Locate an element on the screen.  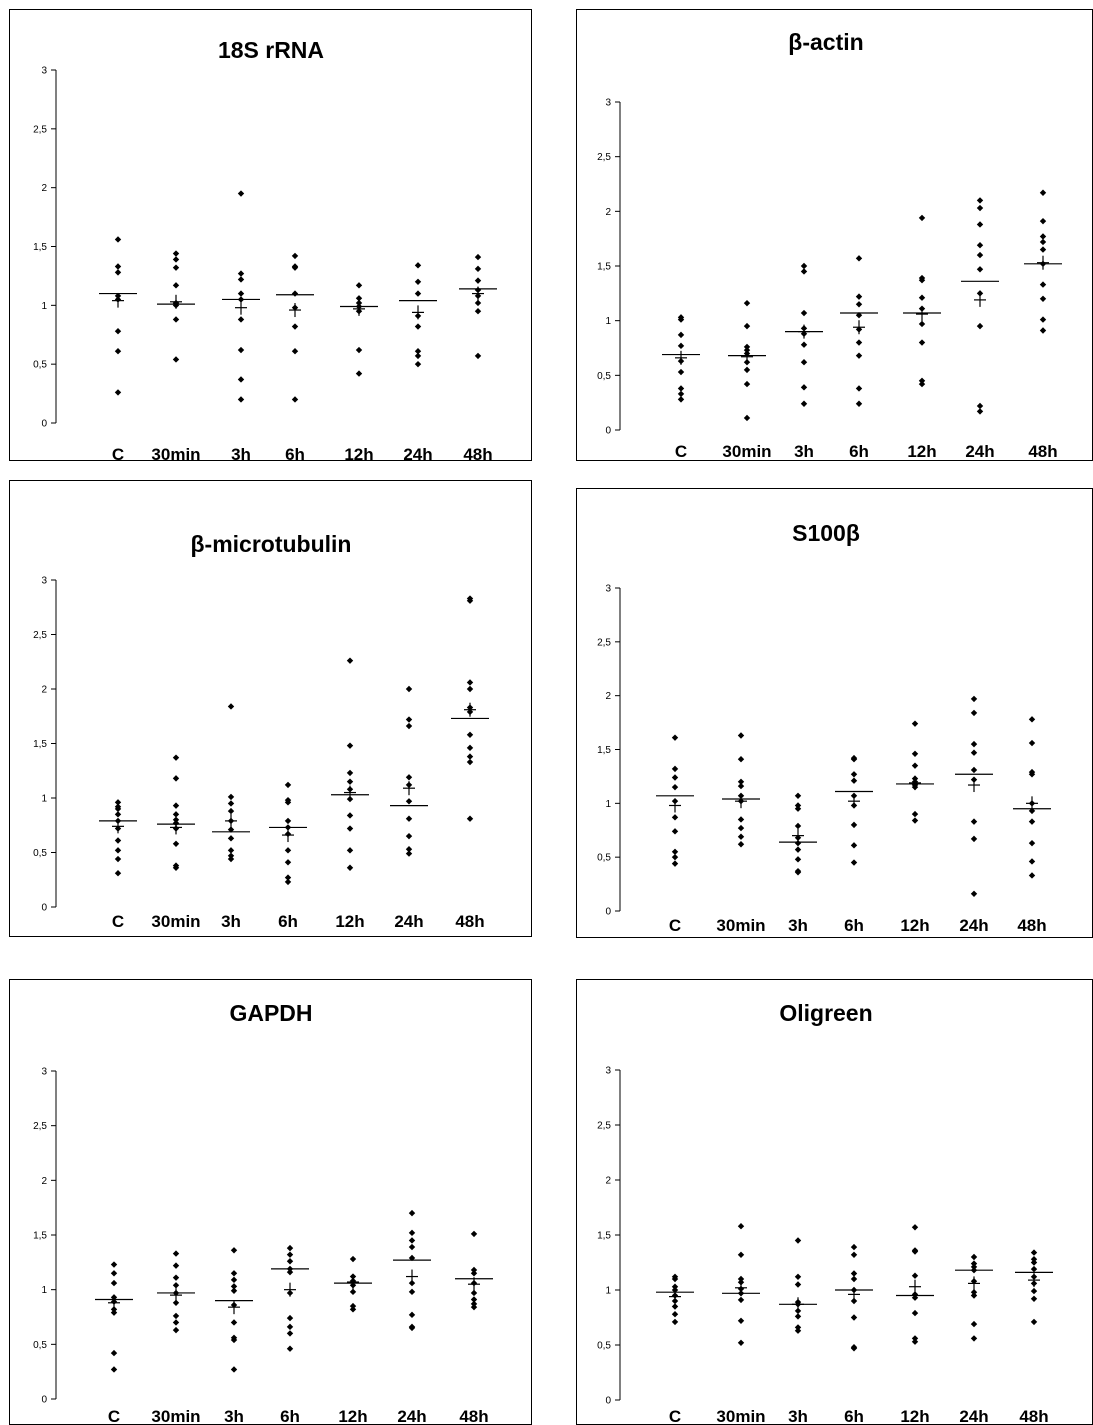
chart-panel-s100-beta: S100β 0 0,5 1 1,5 2 2,5 3 C 30min 3h 6h 12h 24h 48h is located at coordinates (834, 713).